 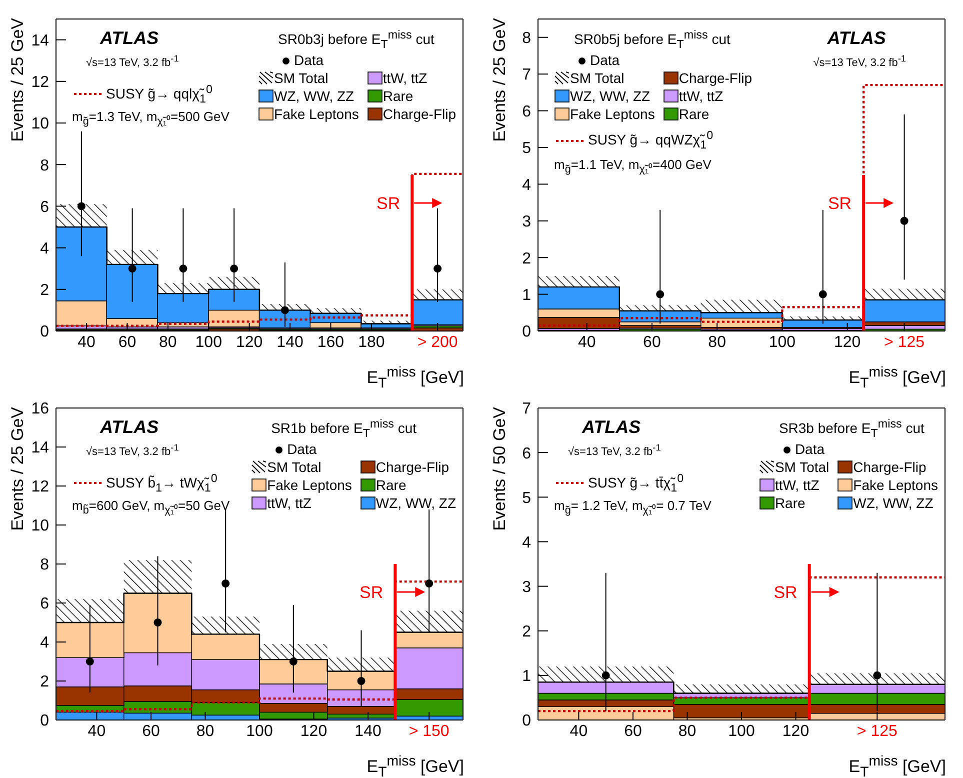 I want to click on x-tick-label: > 200, so click(x=437, y=342).